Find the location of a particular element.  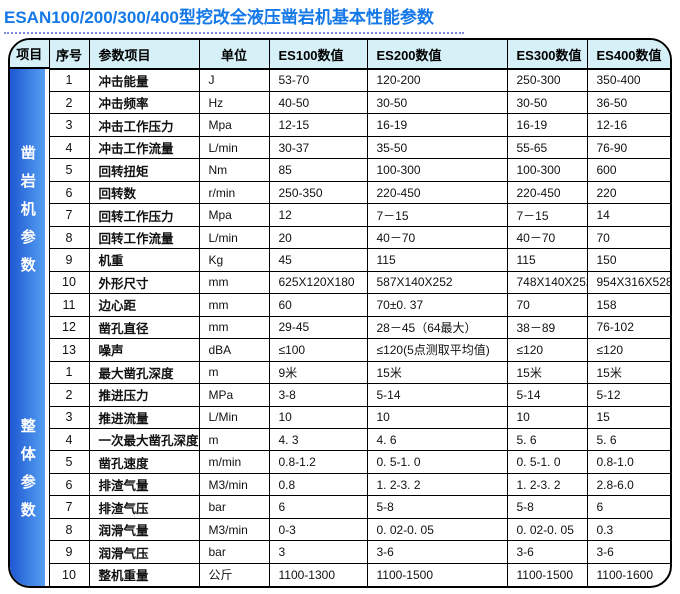

es300-value: 5-14 is located at coordinates (547, 395).